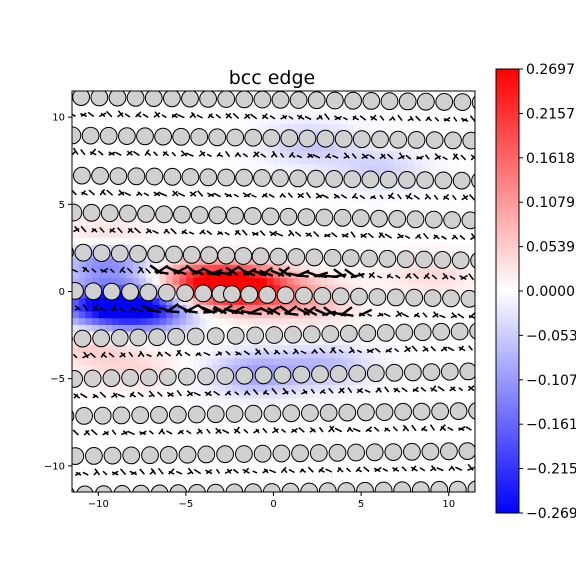  What do you see at coordinates (550, 159) in the screenshot?
I see `colorbar-tick-label: 0.1618` at bounding box center [550, 159].